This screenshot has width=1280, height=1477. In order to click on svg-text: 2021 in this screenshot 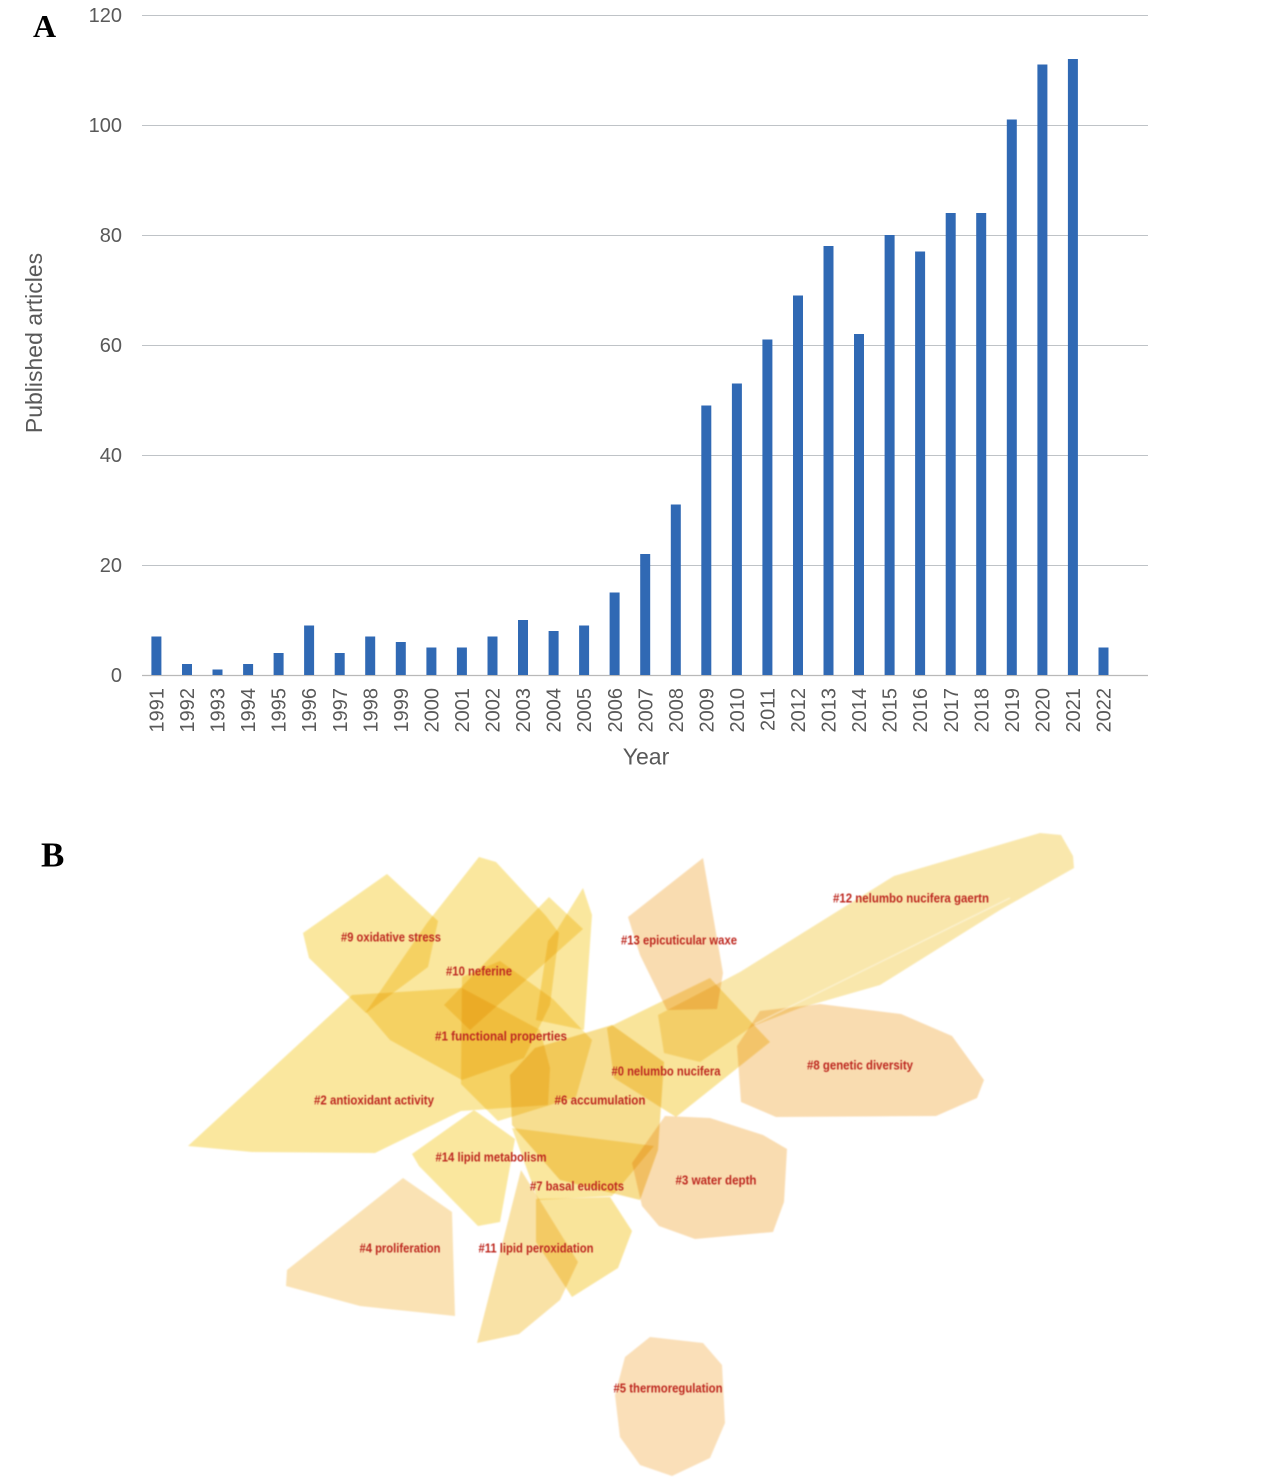, I will do `click(1074, 710)`.